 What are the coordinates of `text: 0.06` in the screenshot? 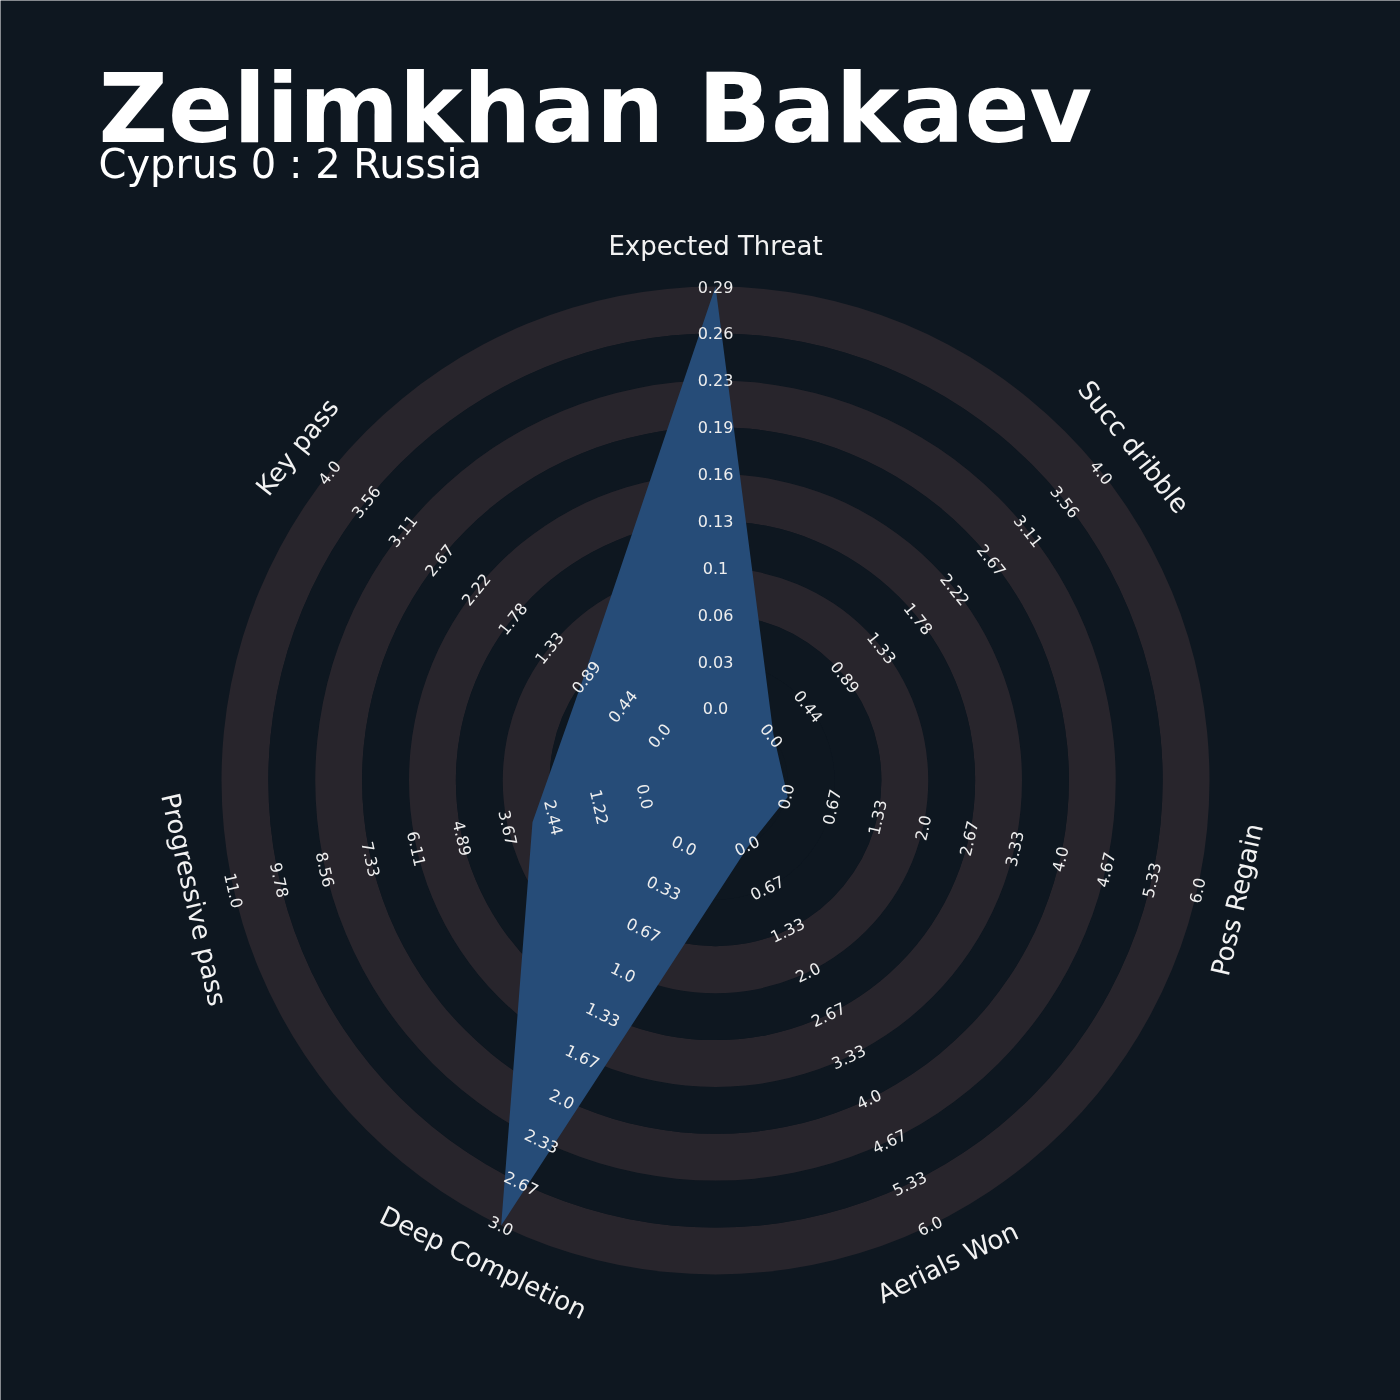 It's located at (715, 615).